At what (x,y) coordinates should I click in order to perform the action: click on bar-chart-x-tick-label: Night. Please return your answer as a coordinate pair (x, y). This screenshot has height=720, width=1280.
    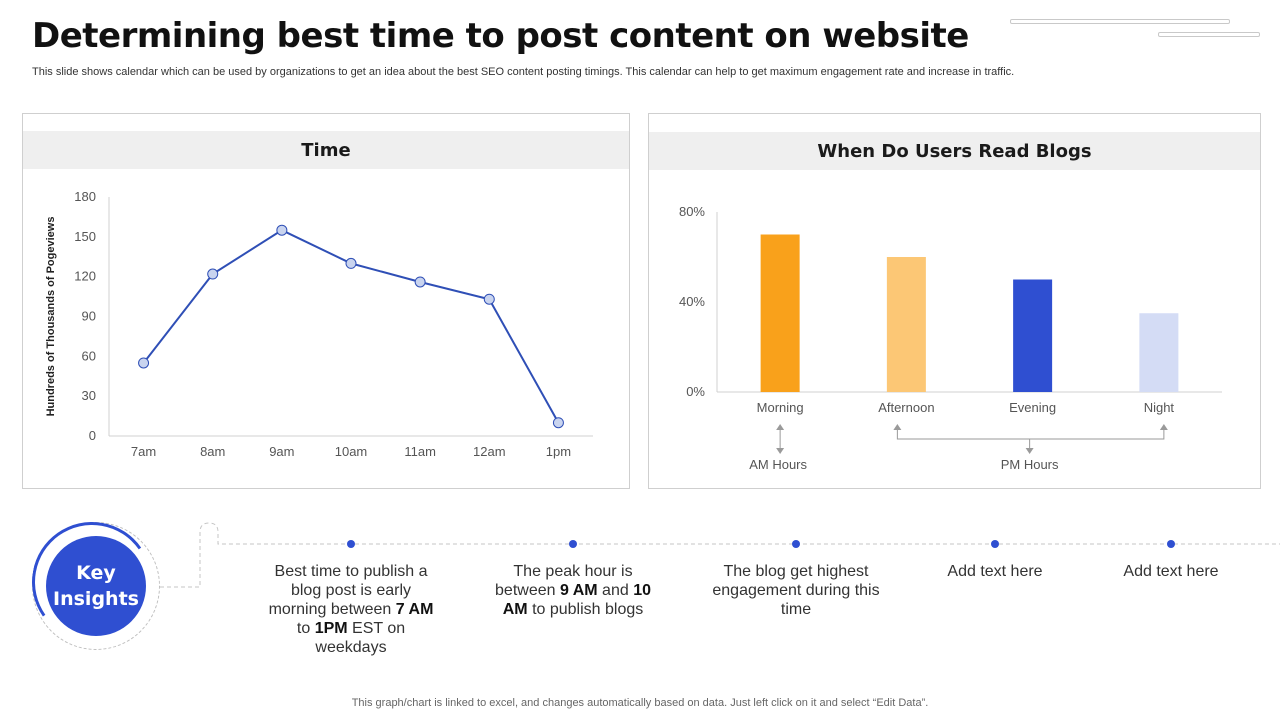
    Looking at the image, I should click on (1159, 407).